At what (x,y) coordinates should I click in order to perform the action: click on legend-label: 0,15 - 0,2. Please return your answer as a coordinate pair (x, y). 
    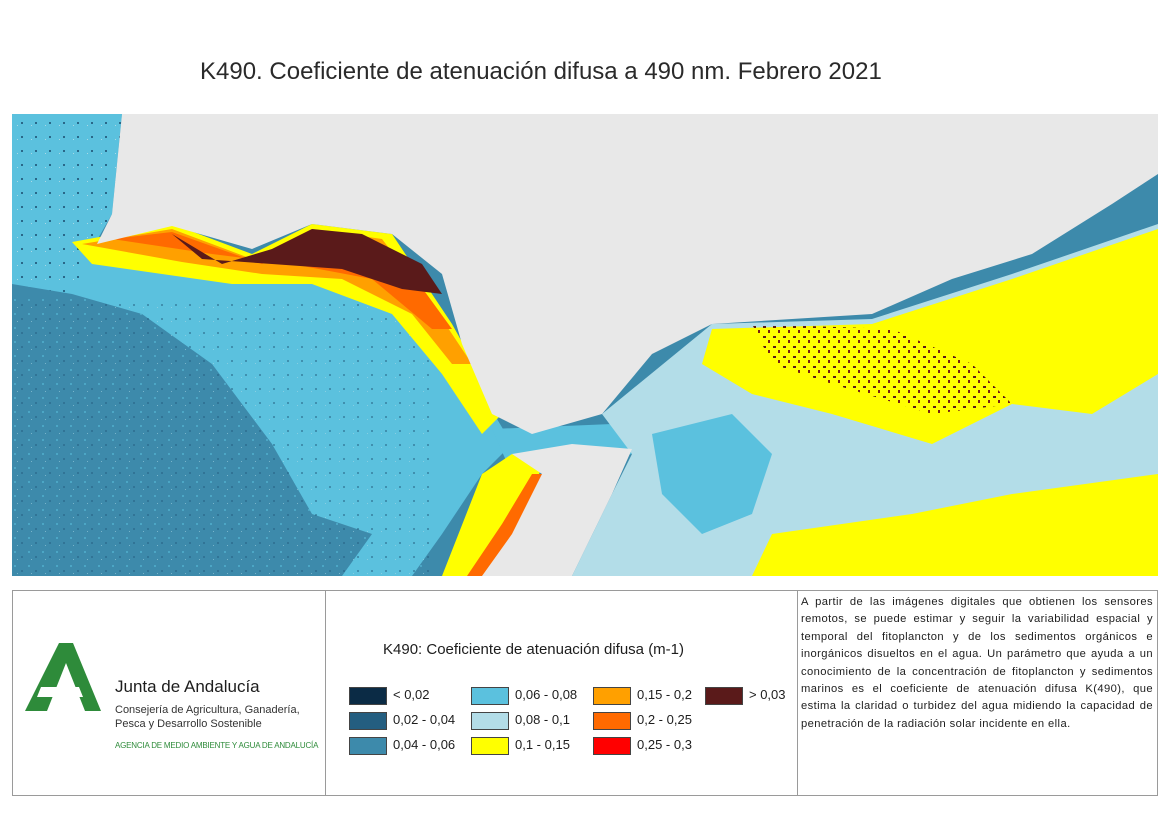
    Looking at the image, I should click on (664, 694).